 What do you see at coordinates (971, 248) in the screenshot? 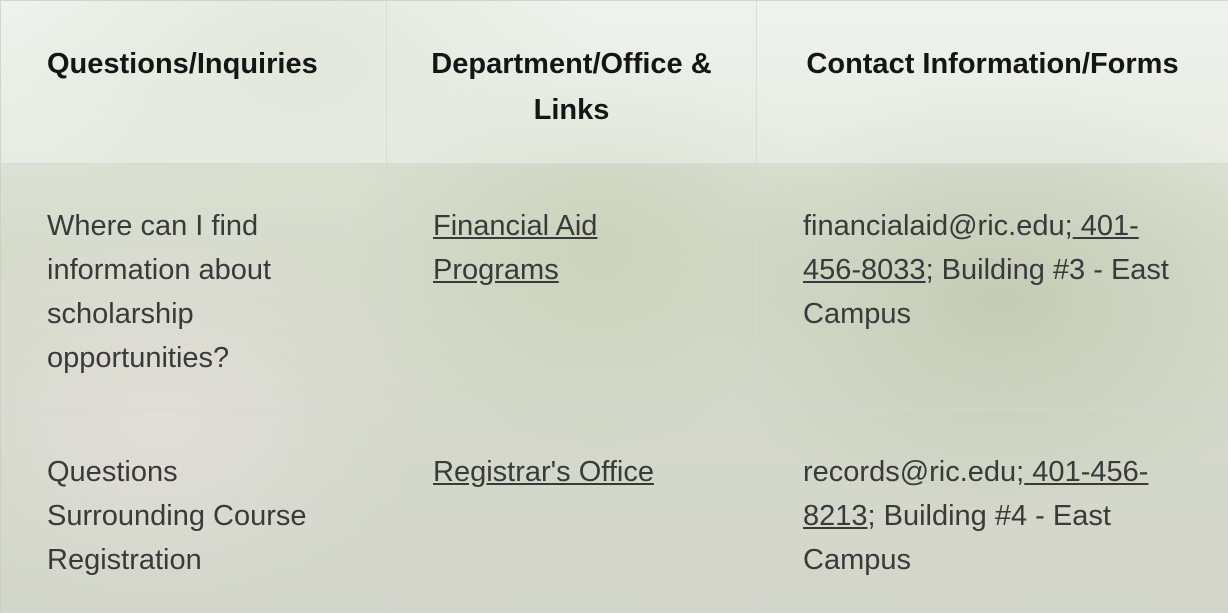
I see `phone-link: 401-456-8033` at bounding box center [971, 248].